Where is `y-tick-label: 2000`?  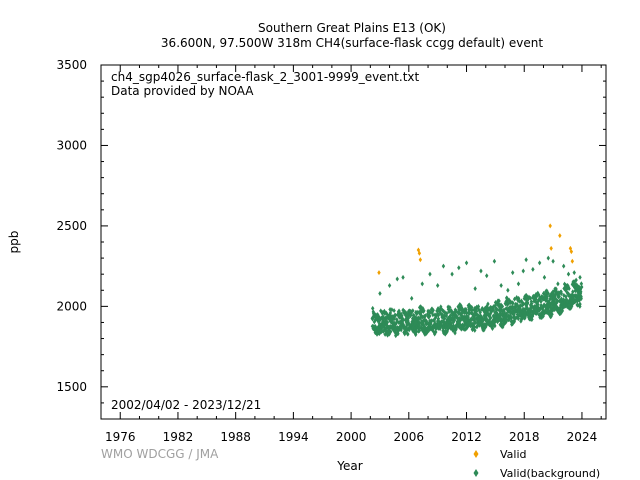 y-tick-label: 2000 is located at coordinates (71, 306).